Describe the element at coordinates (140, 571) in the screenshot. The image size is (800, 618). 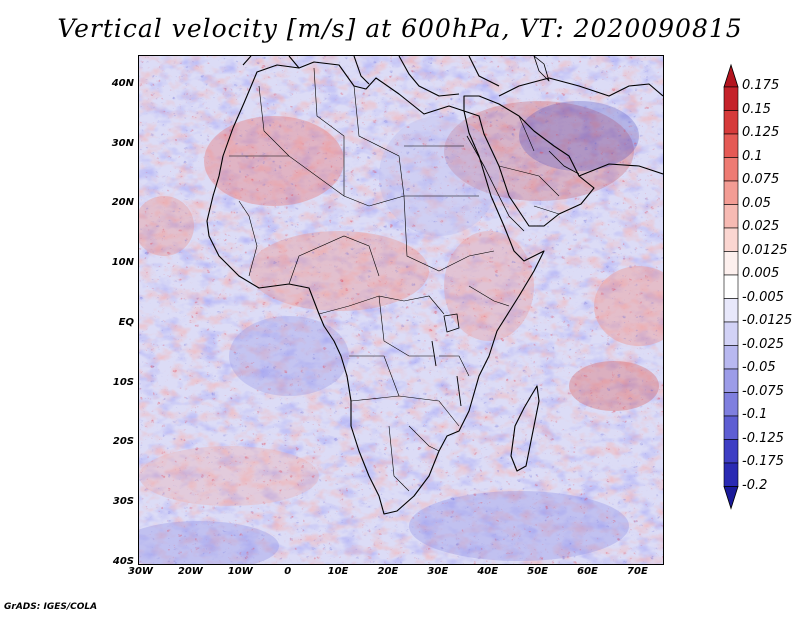
I see `lon-tick-label: 30W` at that location.